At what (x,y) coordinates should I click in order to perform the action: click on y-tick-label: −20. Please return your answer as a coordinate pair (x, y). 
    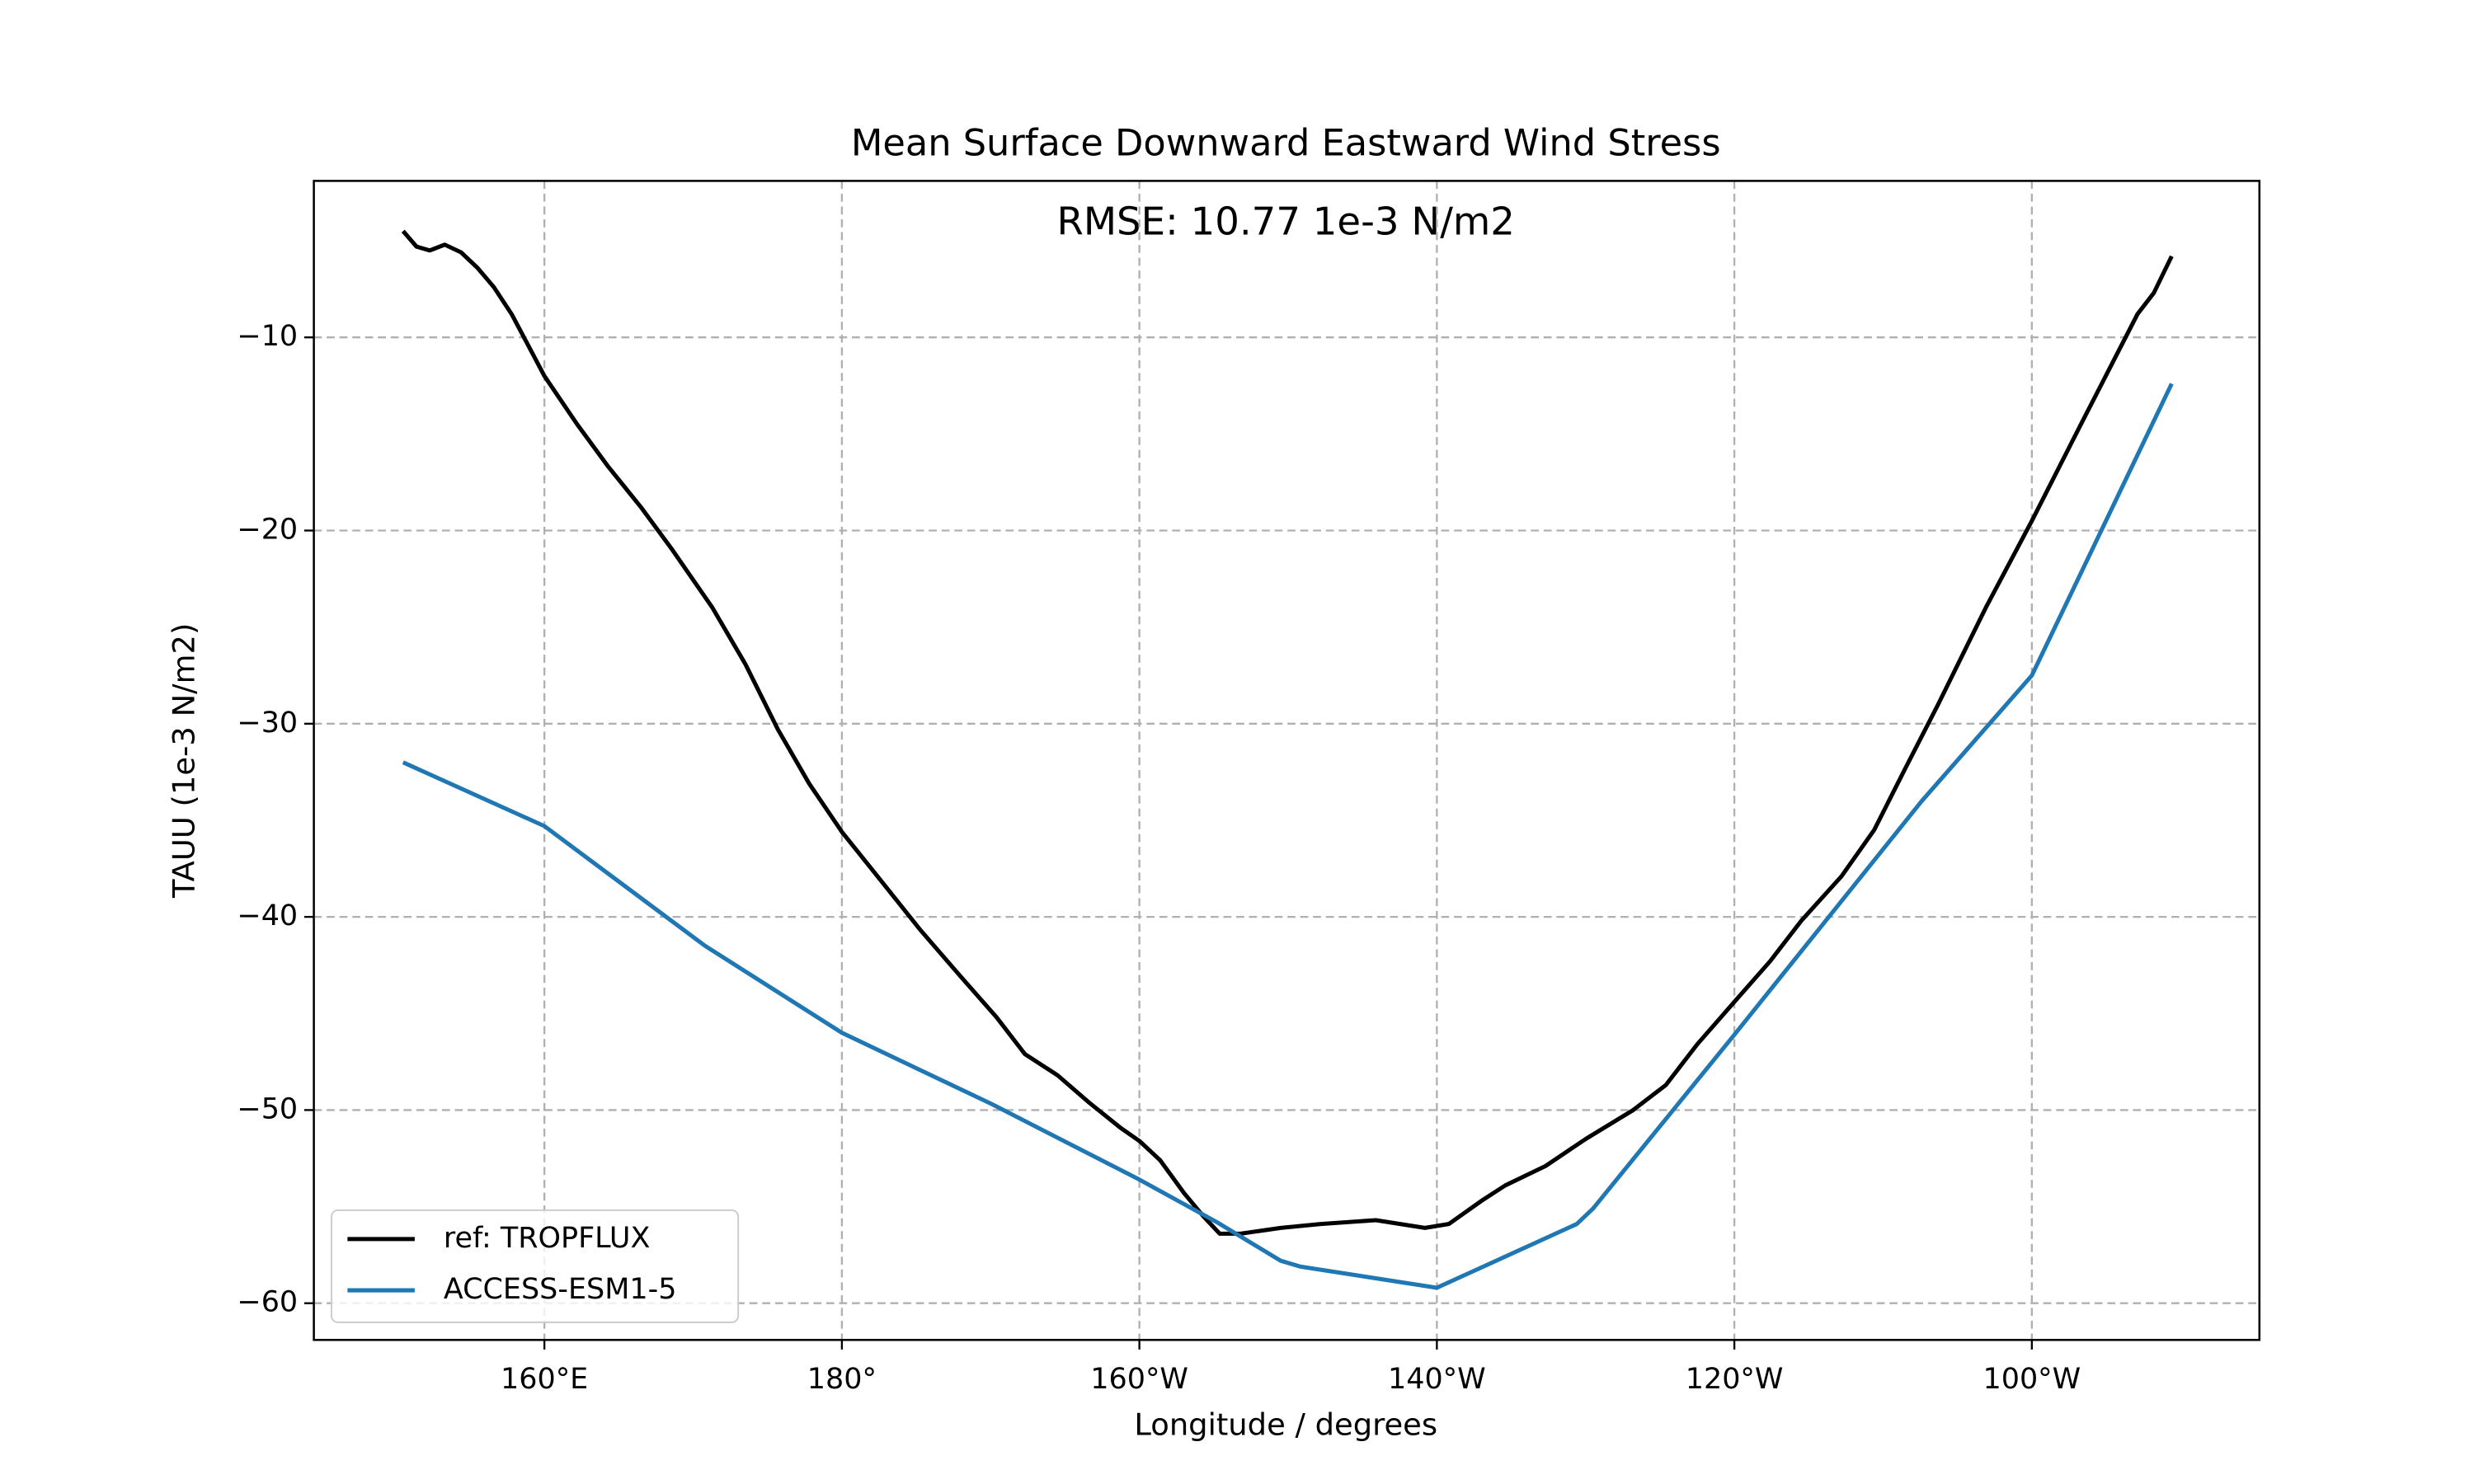
    Looking at the image, I should click on (267, 530).